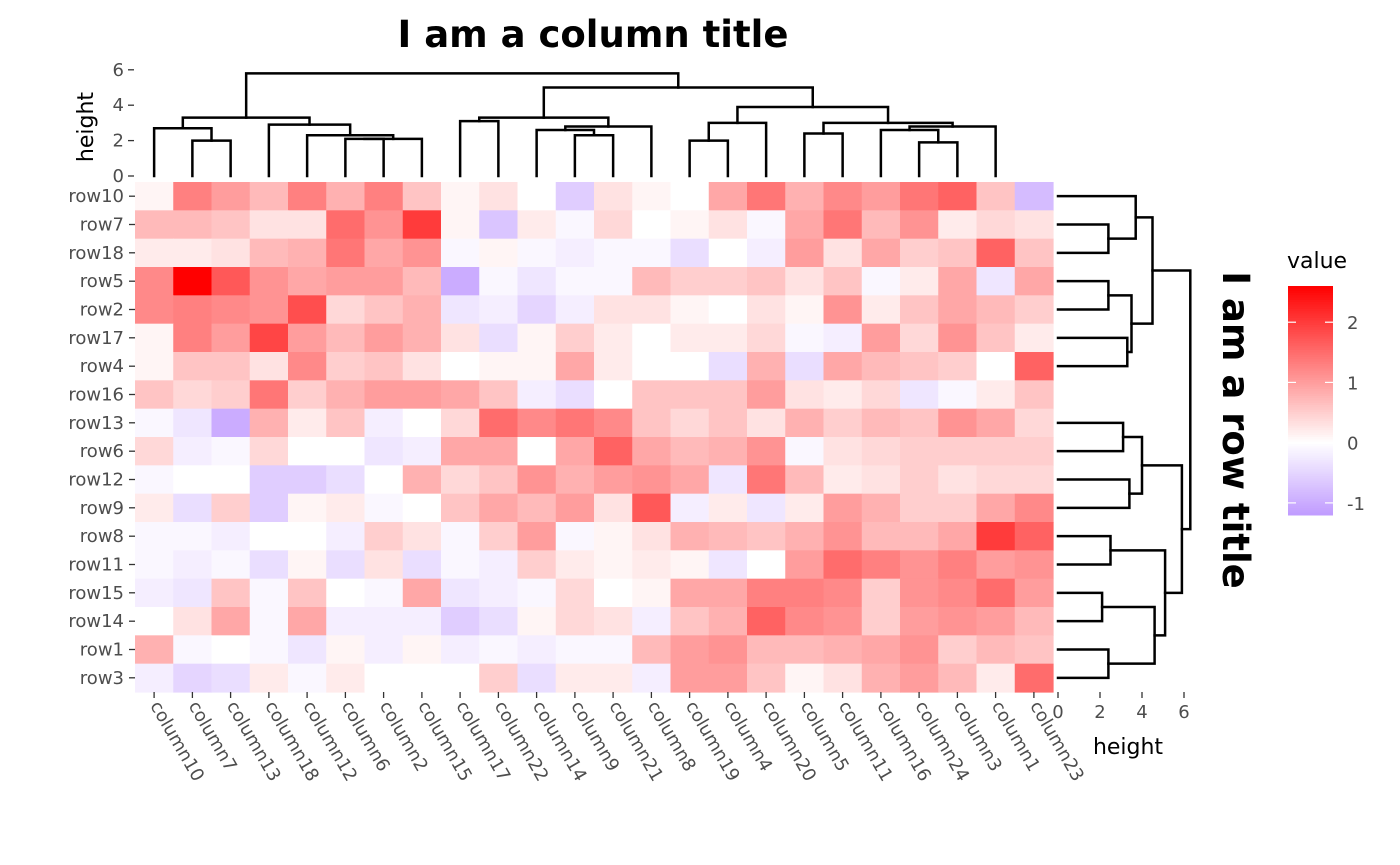 The width and height of the screenshot is (1400, 865). I want to click on row-label: row1, so click(102, 650).